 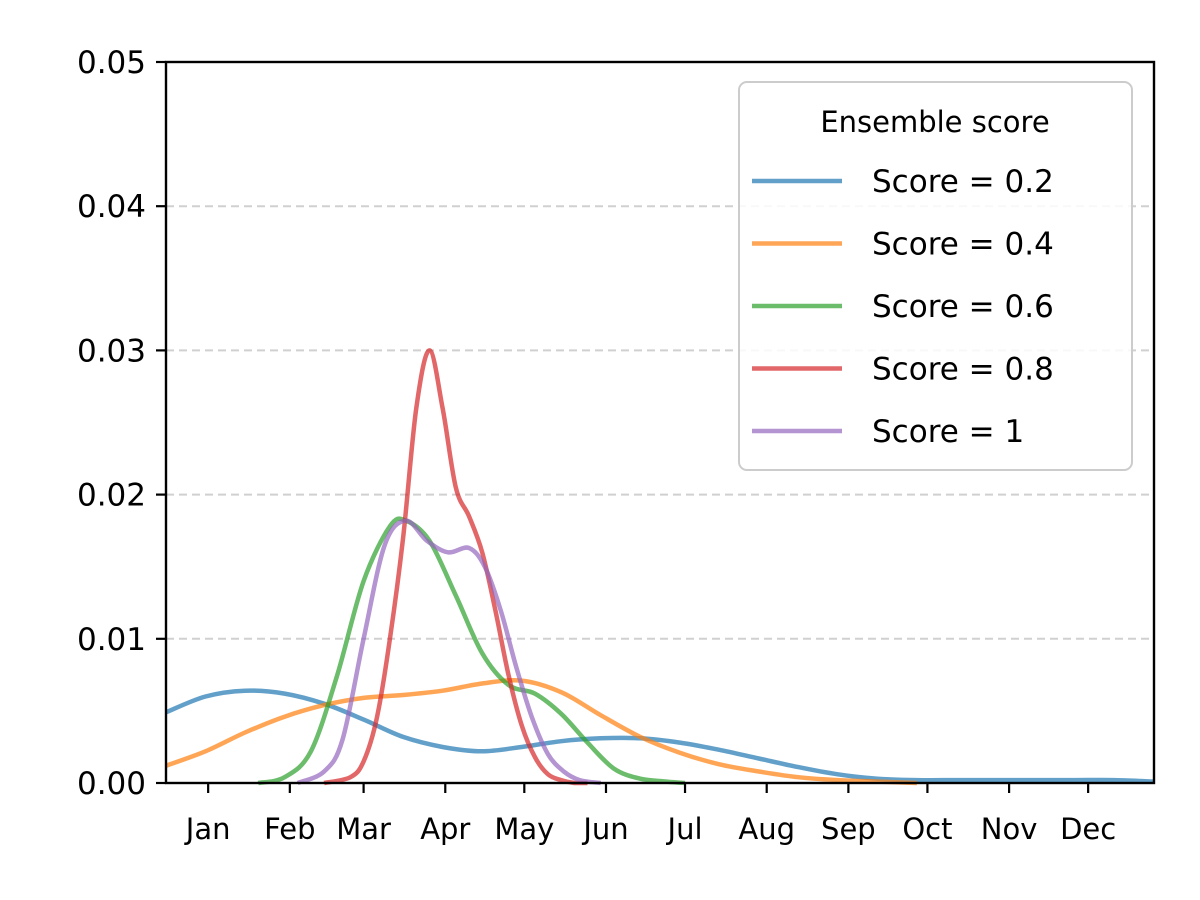 What do you see at coordinates (934, 122) in the screenshot?
I see `legend-title: Ensemble score` at bounding box center [934, 122].